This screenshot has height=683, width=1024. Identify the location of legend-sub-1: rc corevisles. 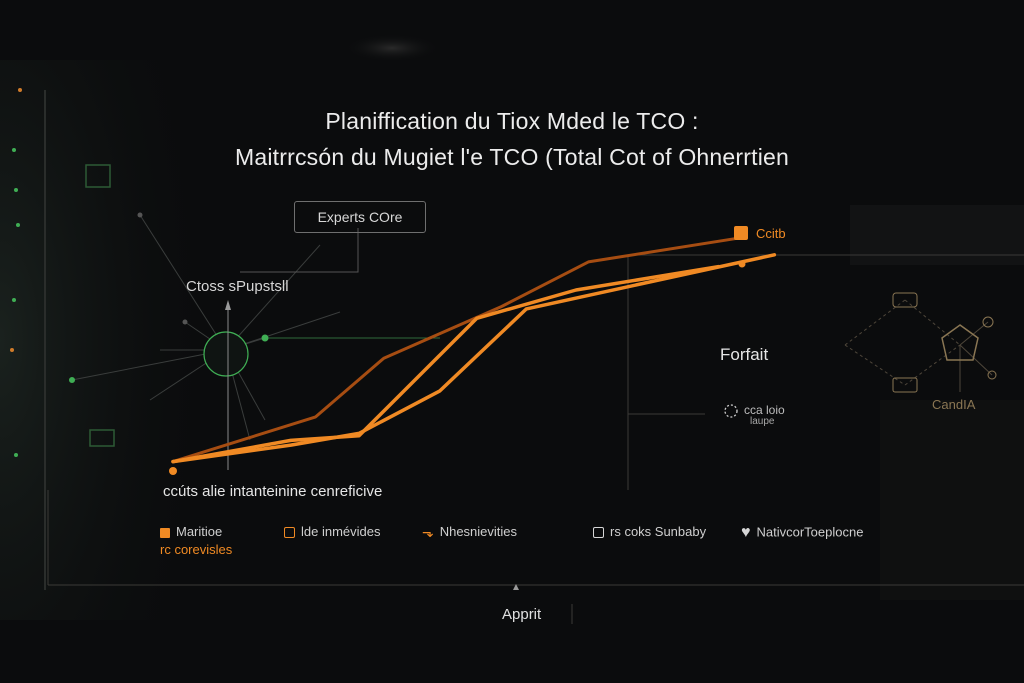
(196, 549).